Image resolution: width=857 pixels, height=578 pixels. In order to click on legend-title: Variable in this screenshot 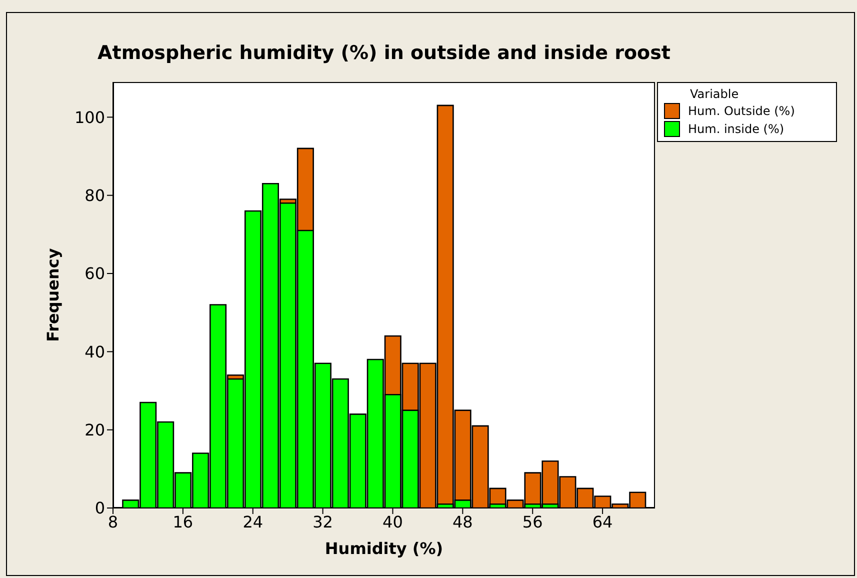, I will do `click(714, 94)`.